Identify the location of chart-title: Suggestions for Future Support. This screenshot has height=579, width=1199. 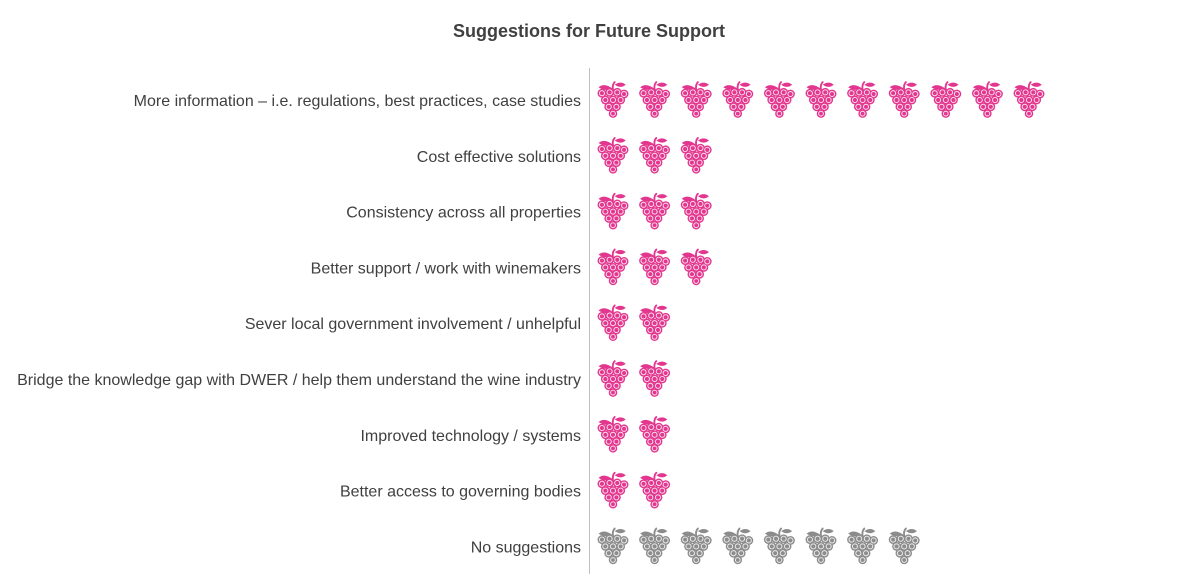
(589, 31).